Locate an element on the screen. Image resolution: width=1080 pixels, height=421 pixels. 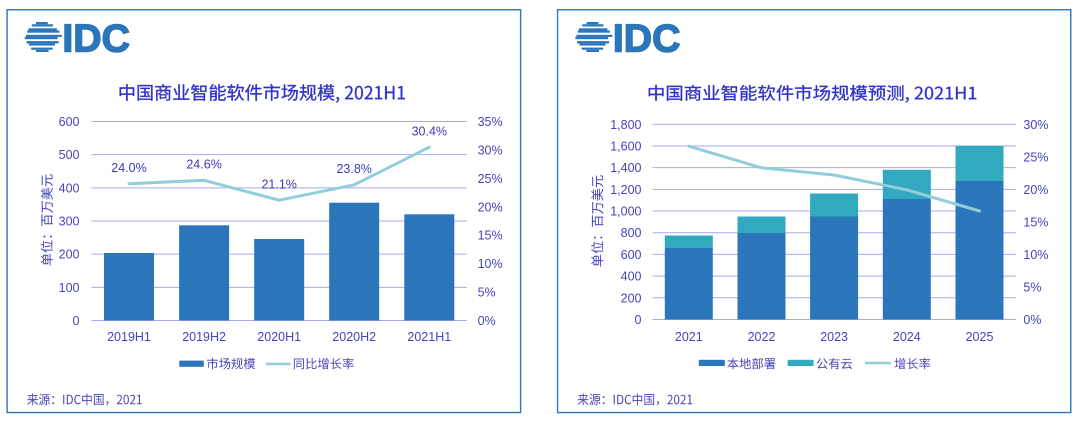
svg-text: 35% is located at coordinates (490, 122).